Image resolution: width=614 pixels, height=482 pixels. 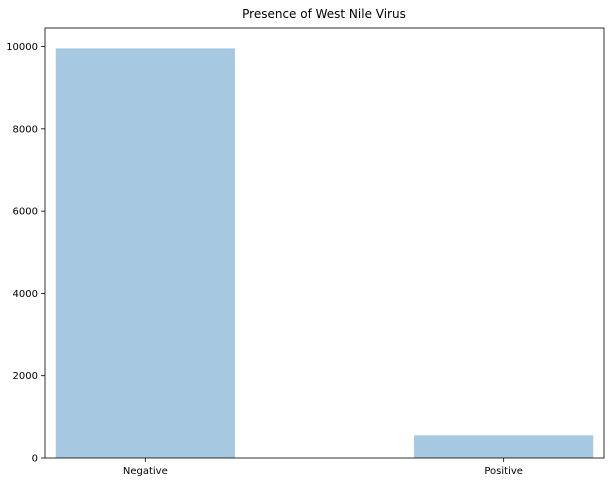 I want to click on bar-positive, so click(x=504, y=446).